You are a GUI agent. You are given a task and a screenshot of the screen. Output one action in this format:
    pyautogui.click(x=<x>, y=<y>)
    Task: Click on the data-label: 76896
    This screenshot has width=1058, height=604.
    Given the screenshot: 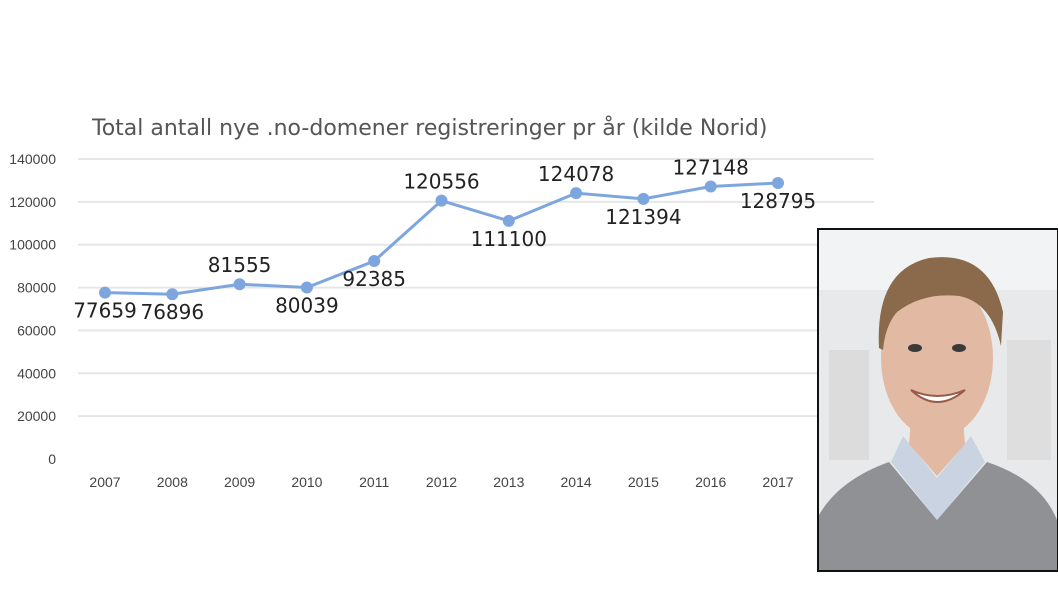 What is the action you would take?
    pyautogui.click(x=172, y=312)
    